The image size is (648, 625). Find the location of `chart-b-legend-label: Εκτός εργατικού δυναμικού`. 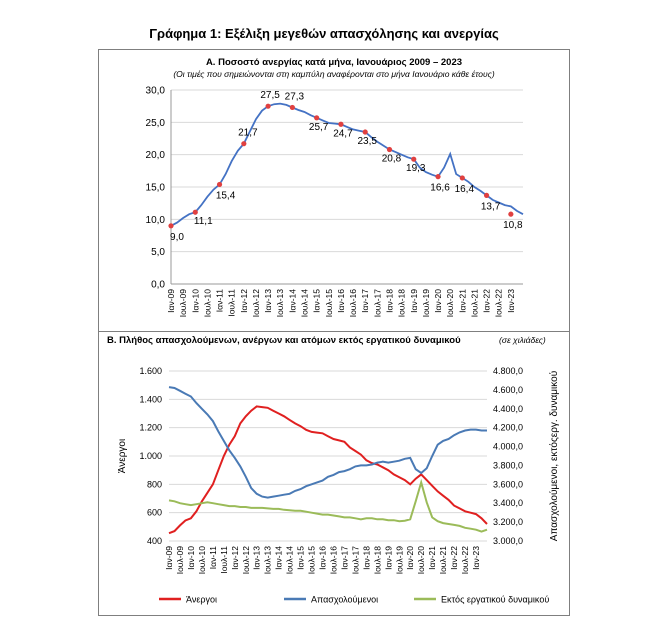

chart-b-legend-label: Εκτός εργατικού δυναμικού is located at coordinates (495, 600).